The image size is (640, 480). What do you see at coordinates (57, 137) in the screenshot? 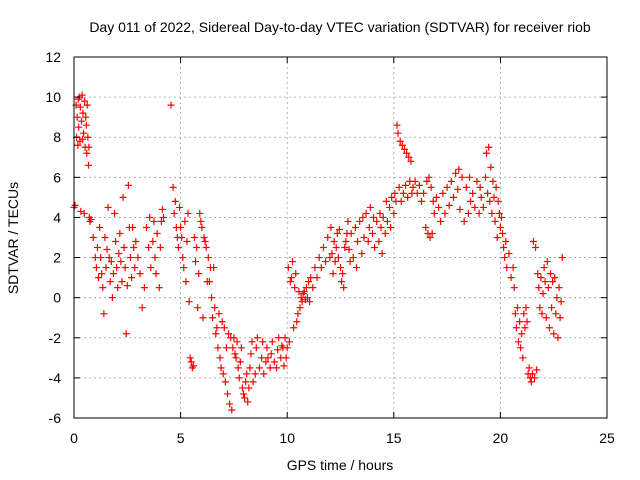
I see `y-tick-label: 8` at bounding box center [57, 137].